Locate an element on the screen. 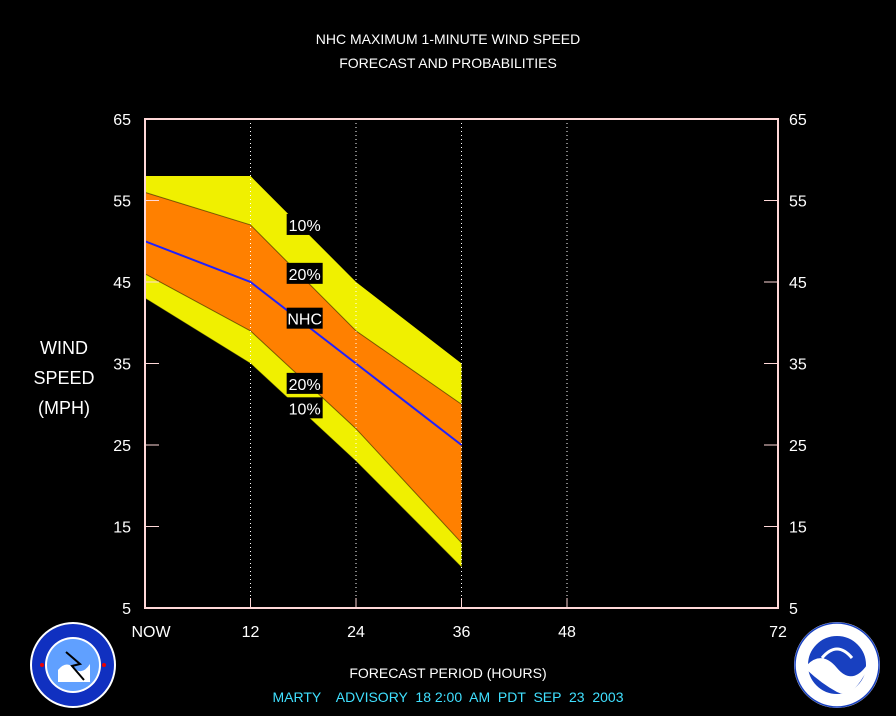 Image resolution: width=896 pixels, height=716 pixels. x-tick-label-36: 36 is located at coordinates (462, 632).